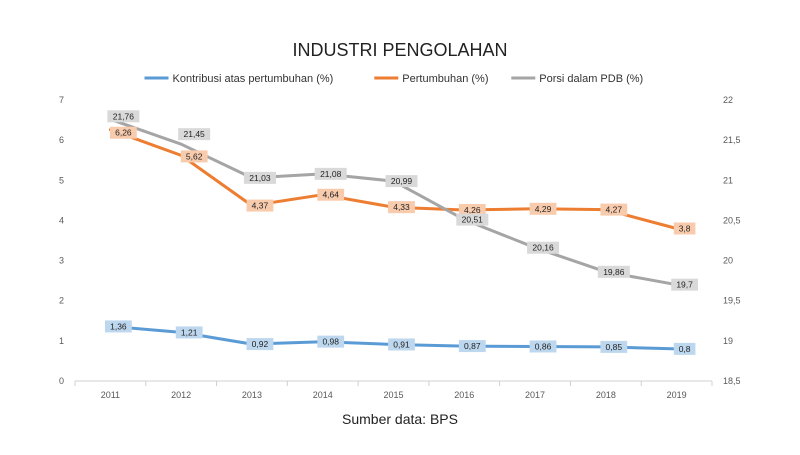 This screenshot has height=455, width=800. I want to click on y-left-tick-label: 1, so click(61, 341).